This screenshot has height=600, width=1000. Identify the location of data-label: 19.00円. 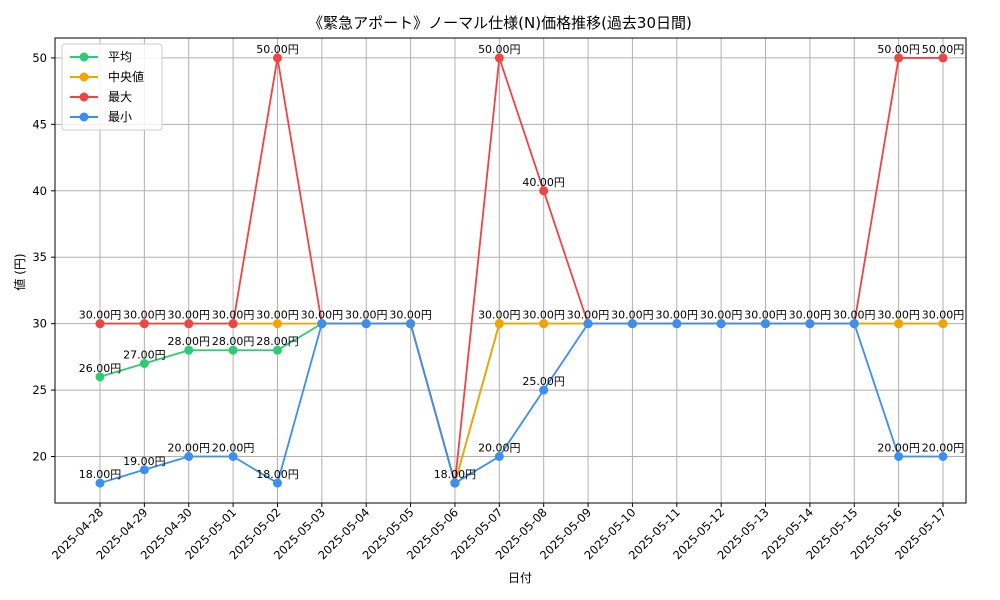
(144, 461).